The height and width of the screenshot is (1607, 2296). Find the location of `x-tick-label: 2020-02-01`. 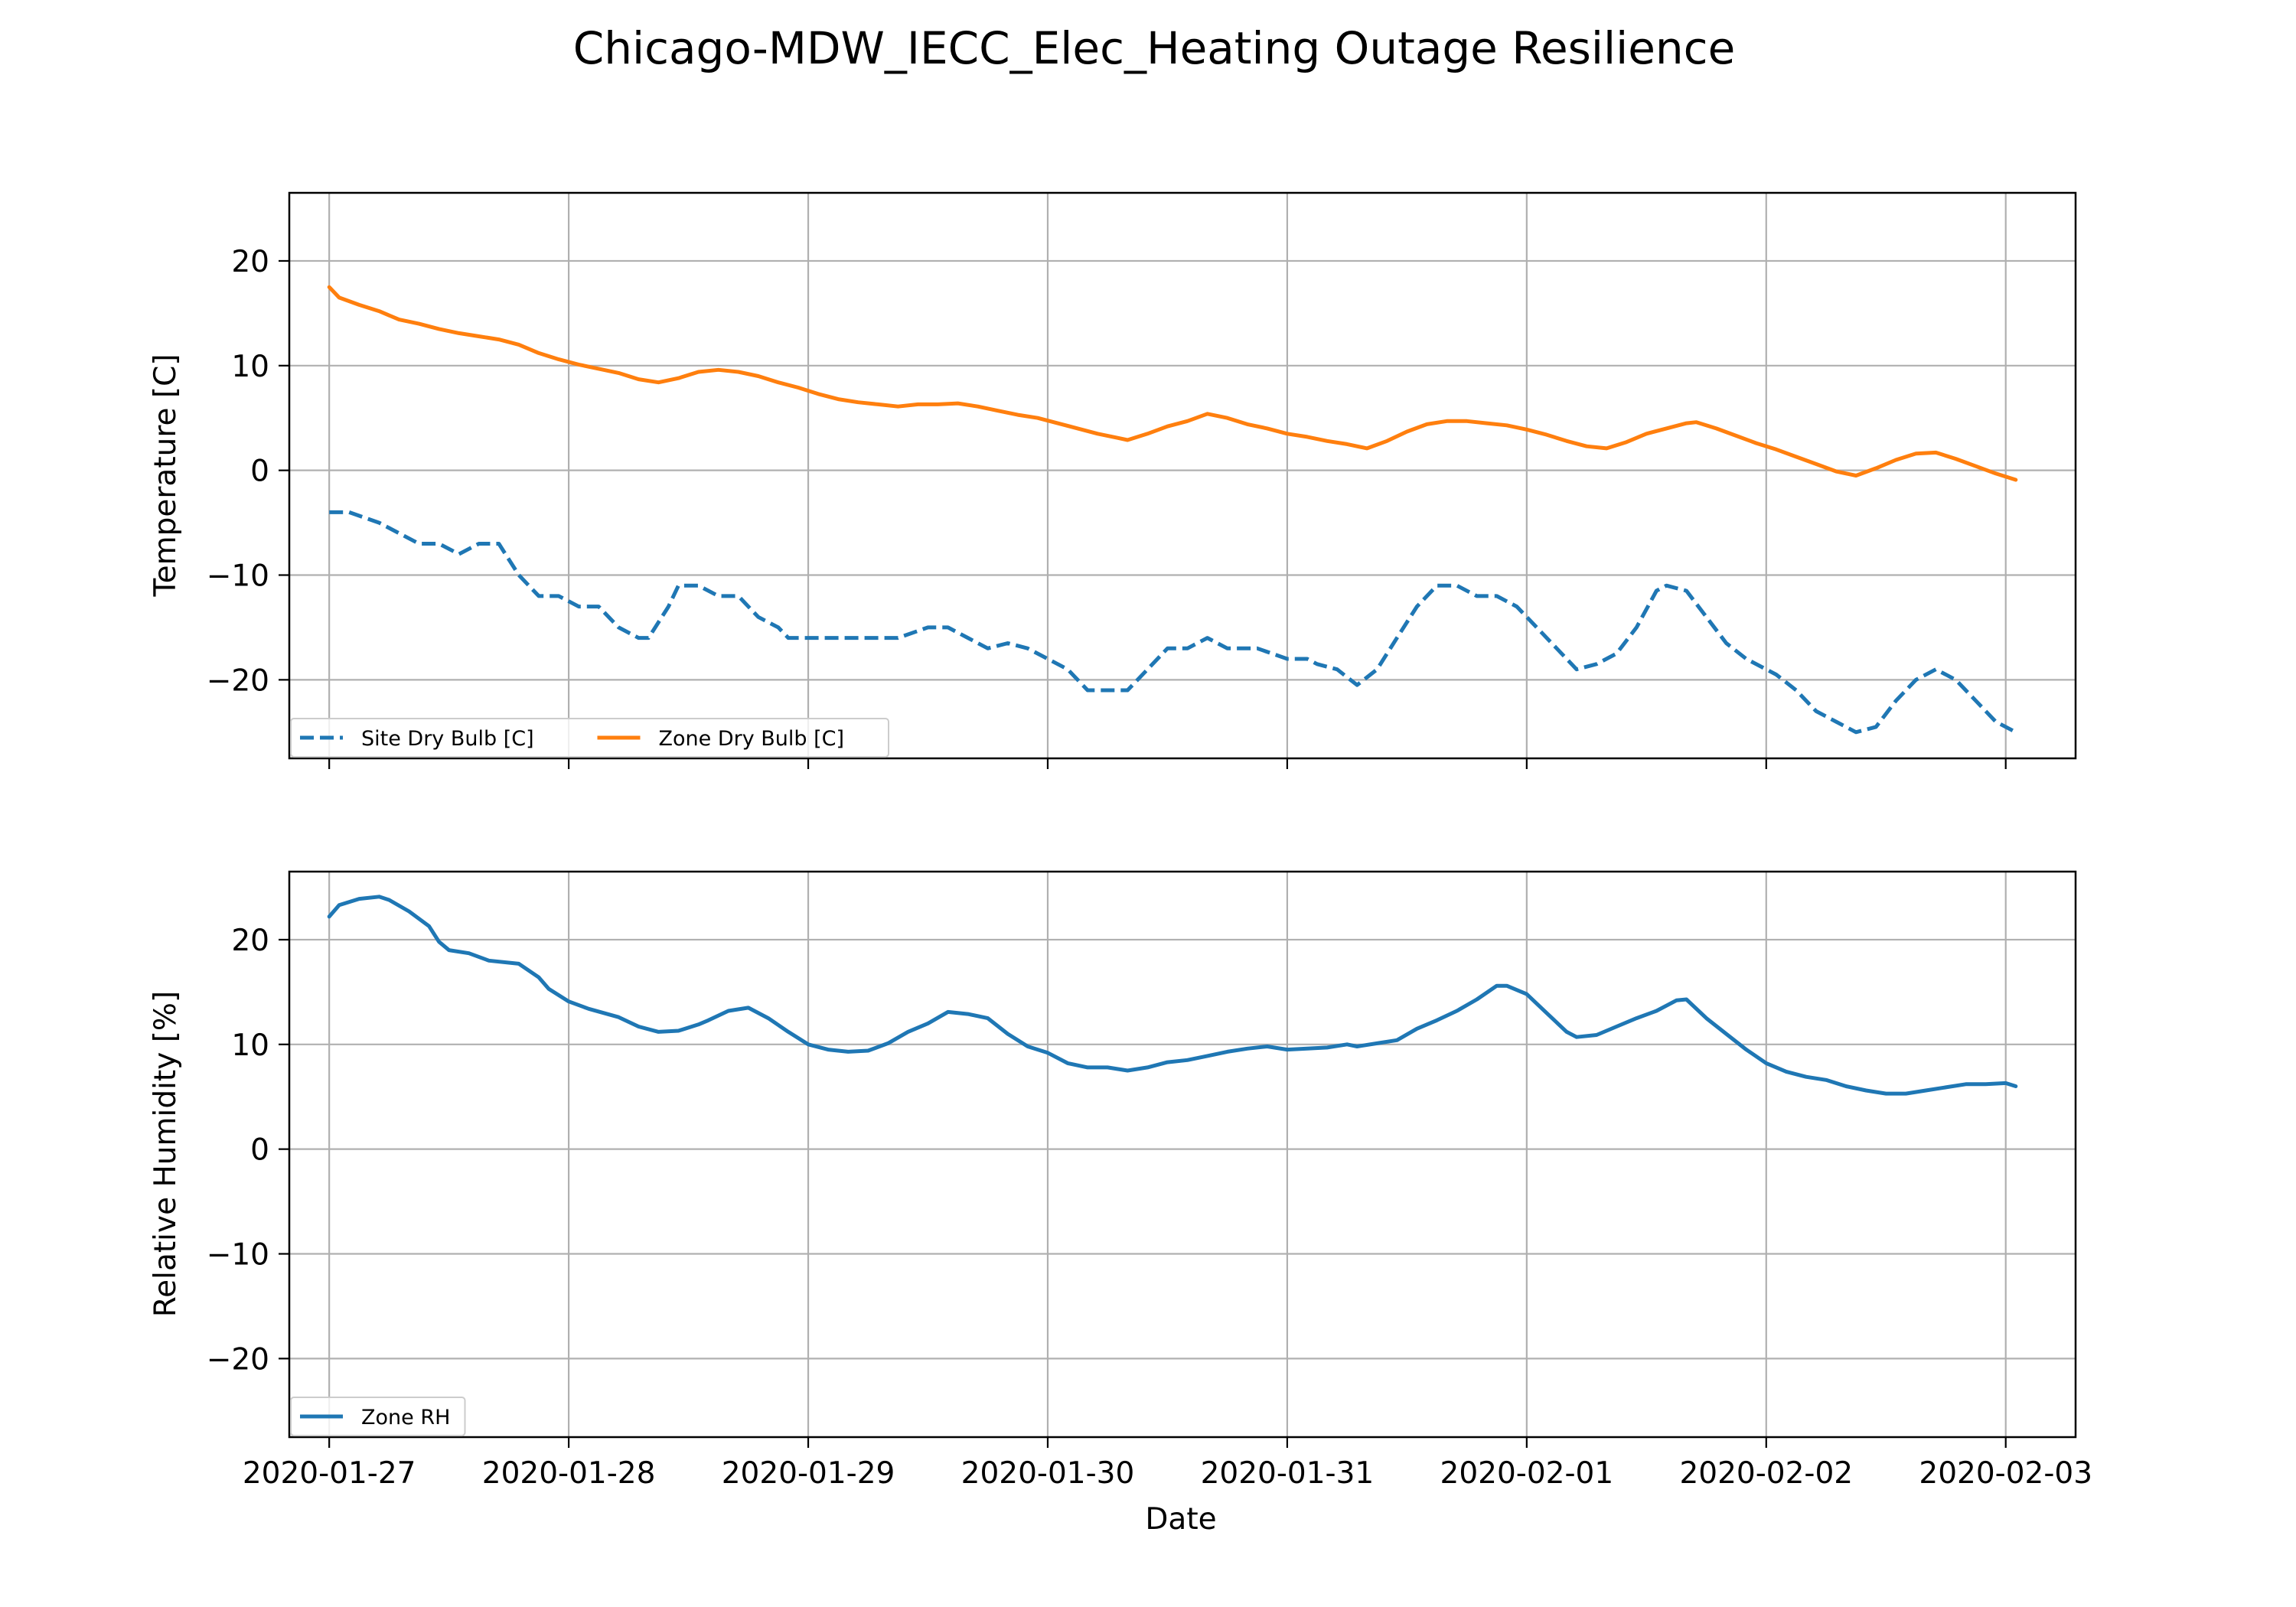

x-tick-label: 2020-02-01 is located at coordinates (1527, 1473).